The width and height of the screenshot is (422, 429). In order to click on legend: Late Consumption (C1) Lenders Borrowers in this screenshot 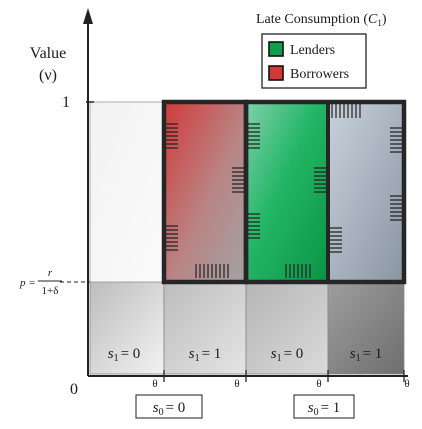, I will do `click(321, 50)`.